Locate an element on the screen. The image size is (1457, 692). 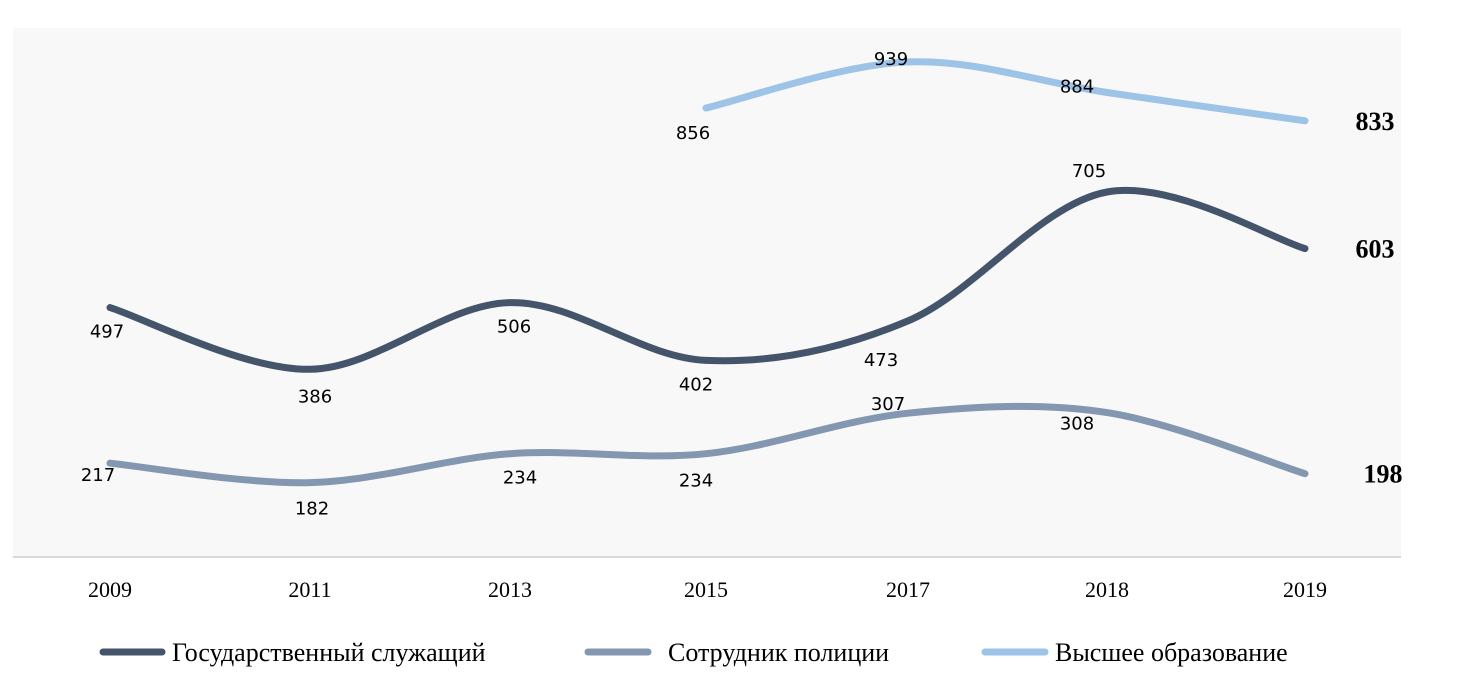
end-value-label: 833 is located at coordinates (1375, 121).